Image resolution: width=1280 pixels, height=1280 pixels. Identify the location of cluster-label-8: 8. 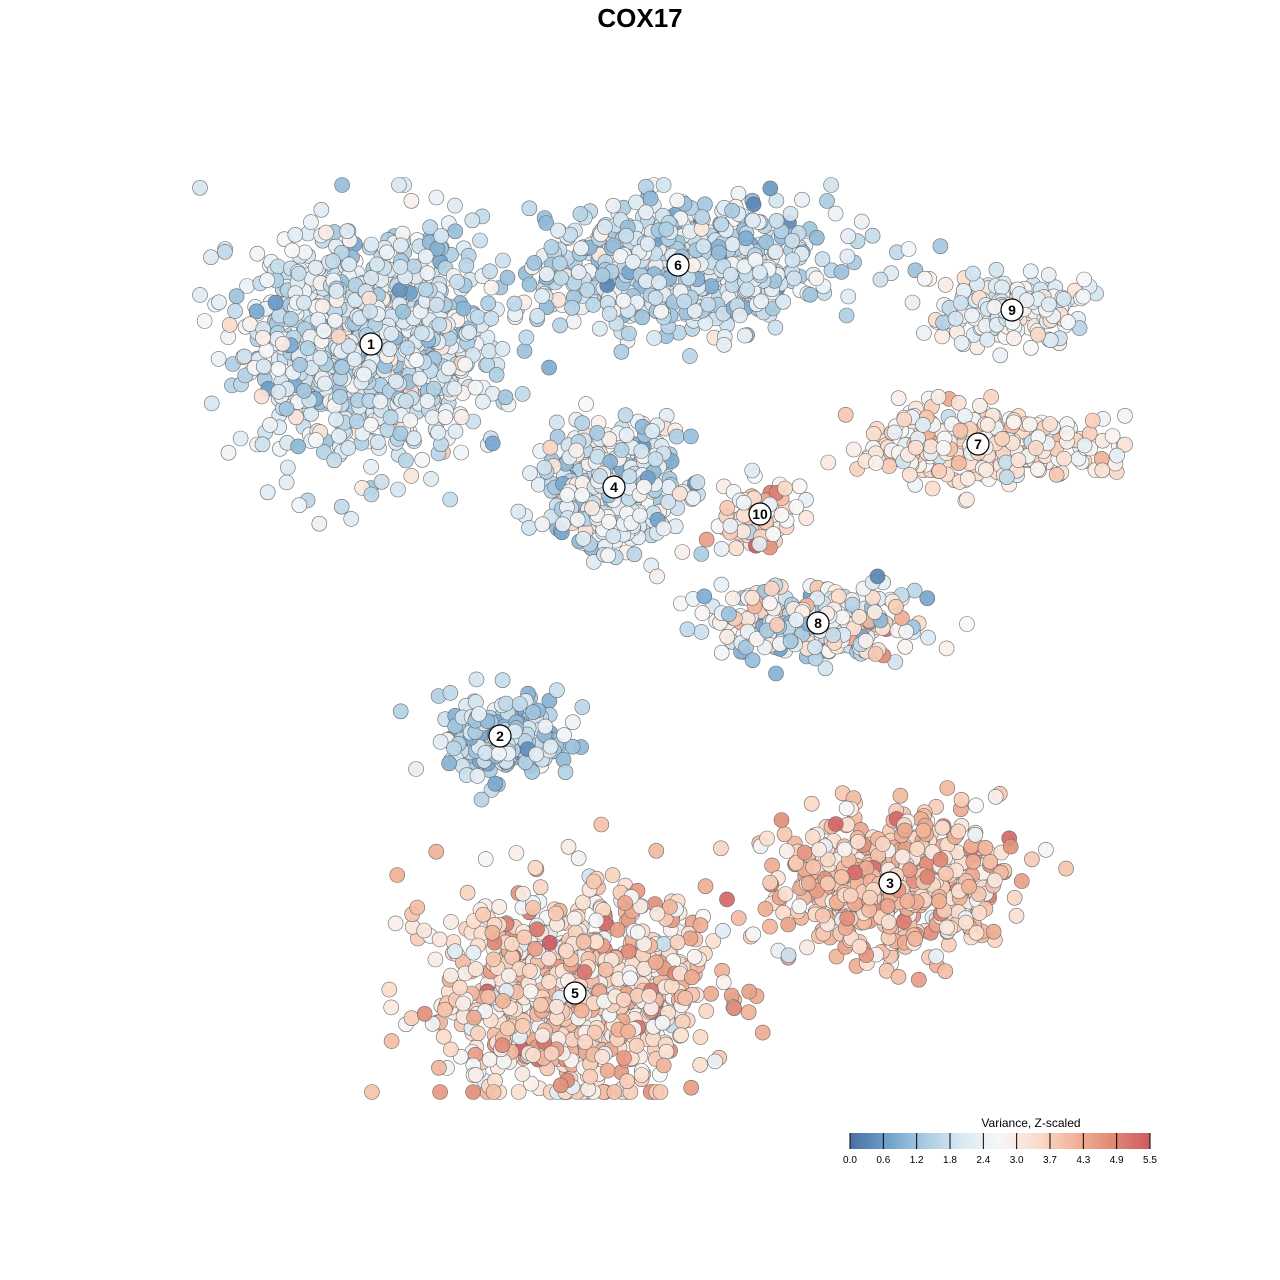
(818, 623).